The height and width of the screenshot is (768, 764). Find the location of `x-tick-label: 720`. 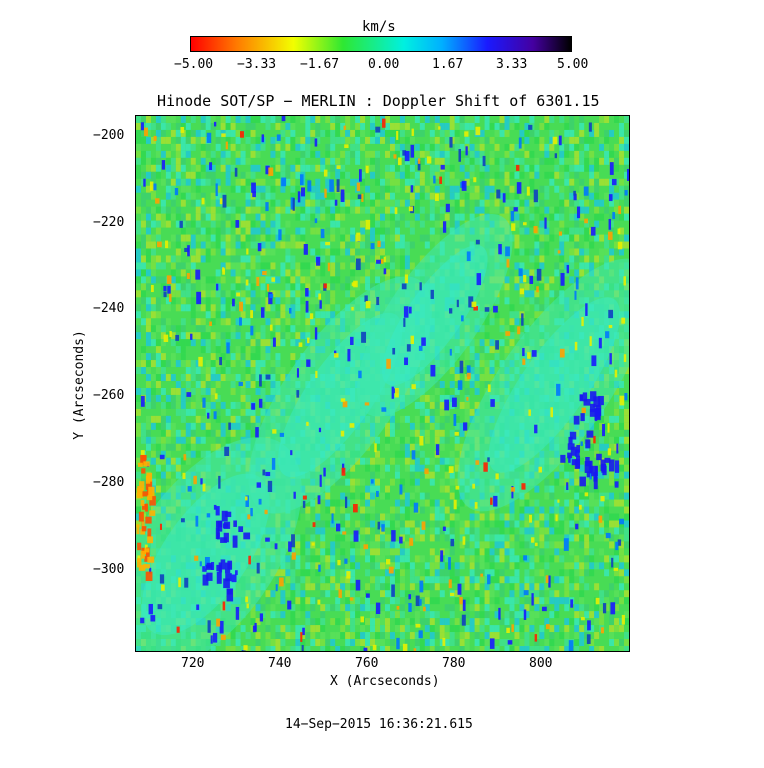

x-tick-label: 720 is located at coordinates (193, 663).